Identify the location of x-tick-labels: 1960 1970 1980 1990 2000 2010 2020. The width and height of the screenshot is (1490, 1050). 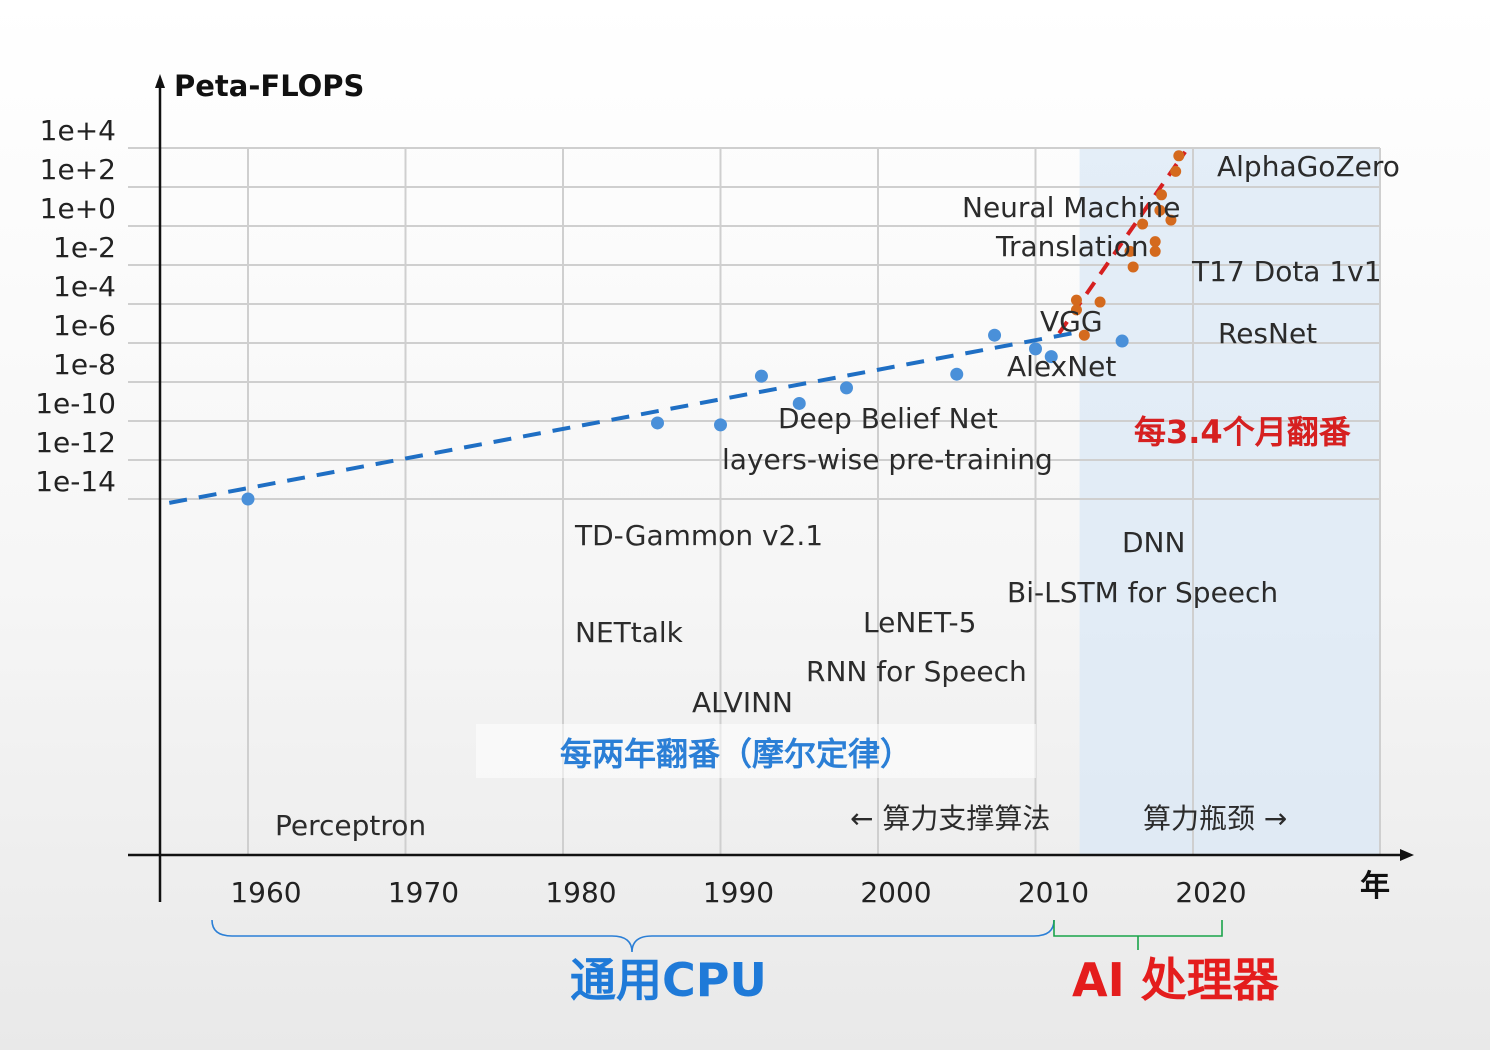
(738, 892).